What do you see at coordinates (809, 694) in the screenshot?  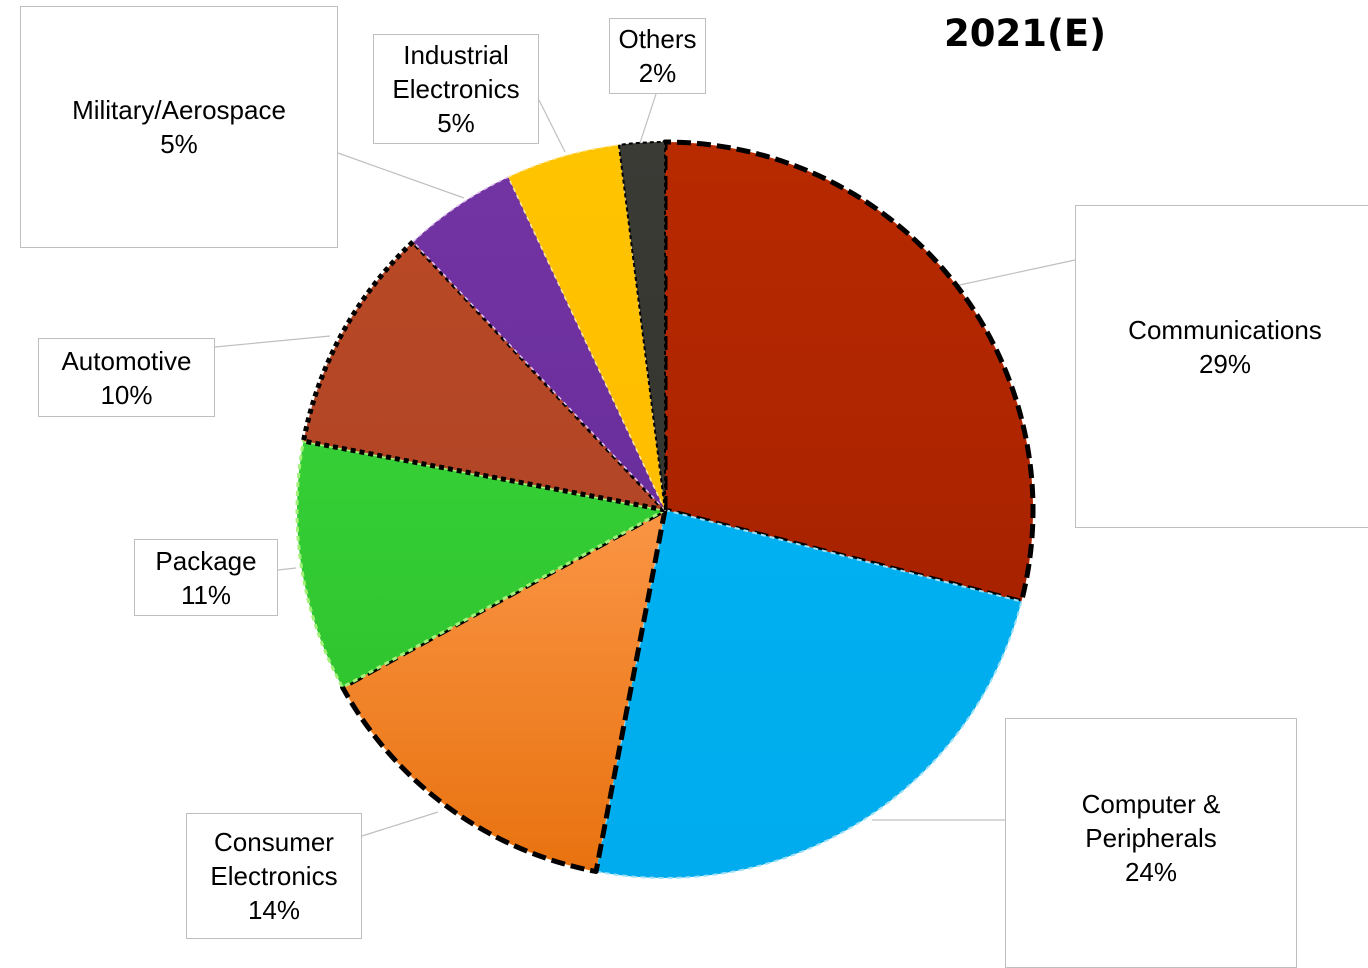 I see `pie-slice-computer-peripherals` at bounding box center [809, 694].